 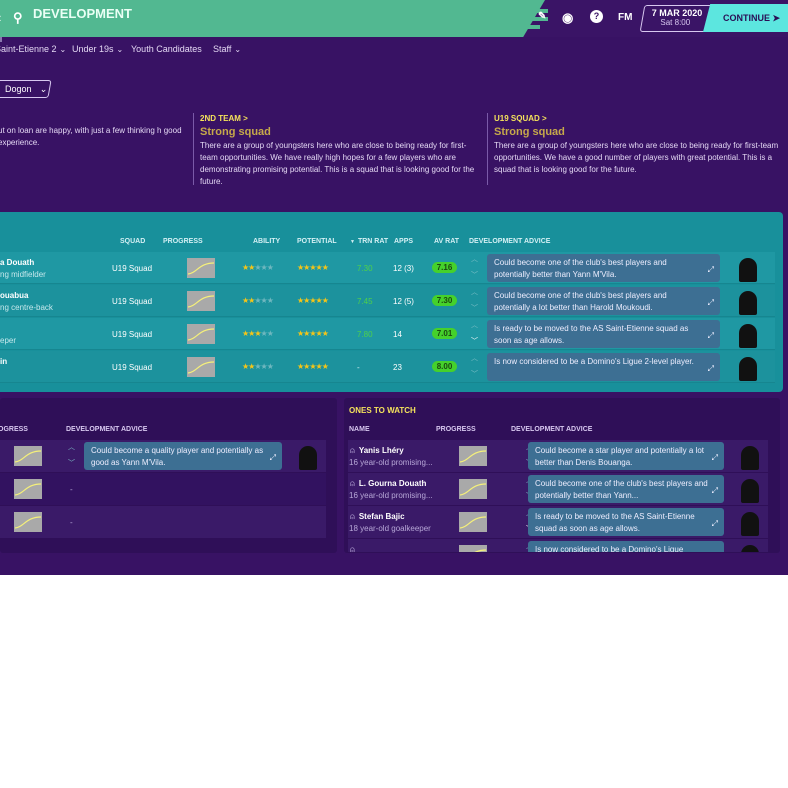 I want to click on column-header: ▼ TRN RAT, so click(x=369, y=241).